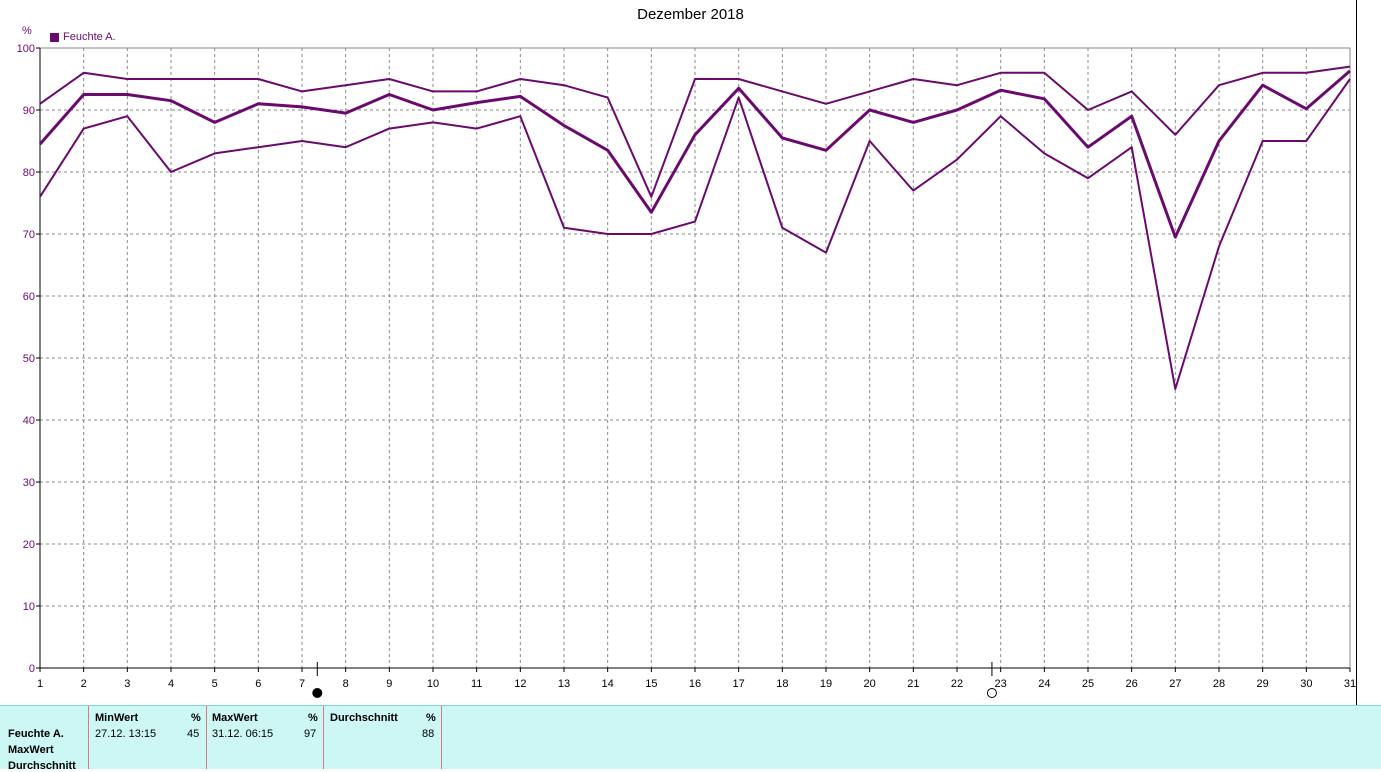 This screenshot has width=1381, height=772. Describe the element at coordinates (520, 684) in the screenshot. I see `x-tick-label: 12` at that location.